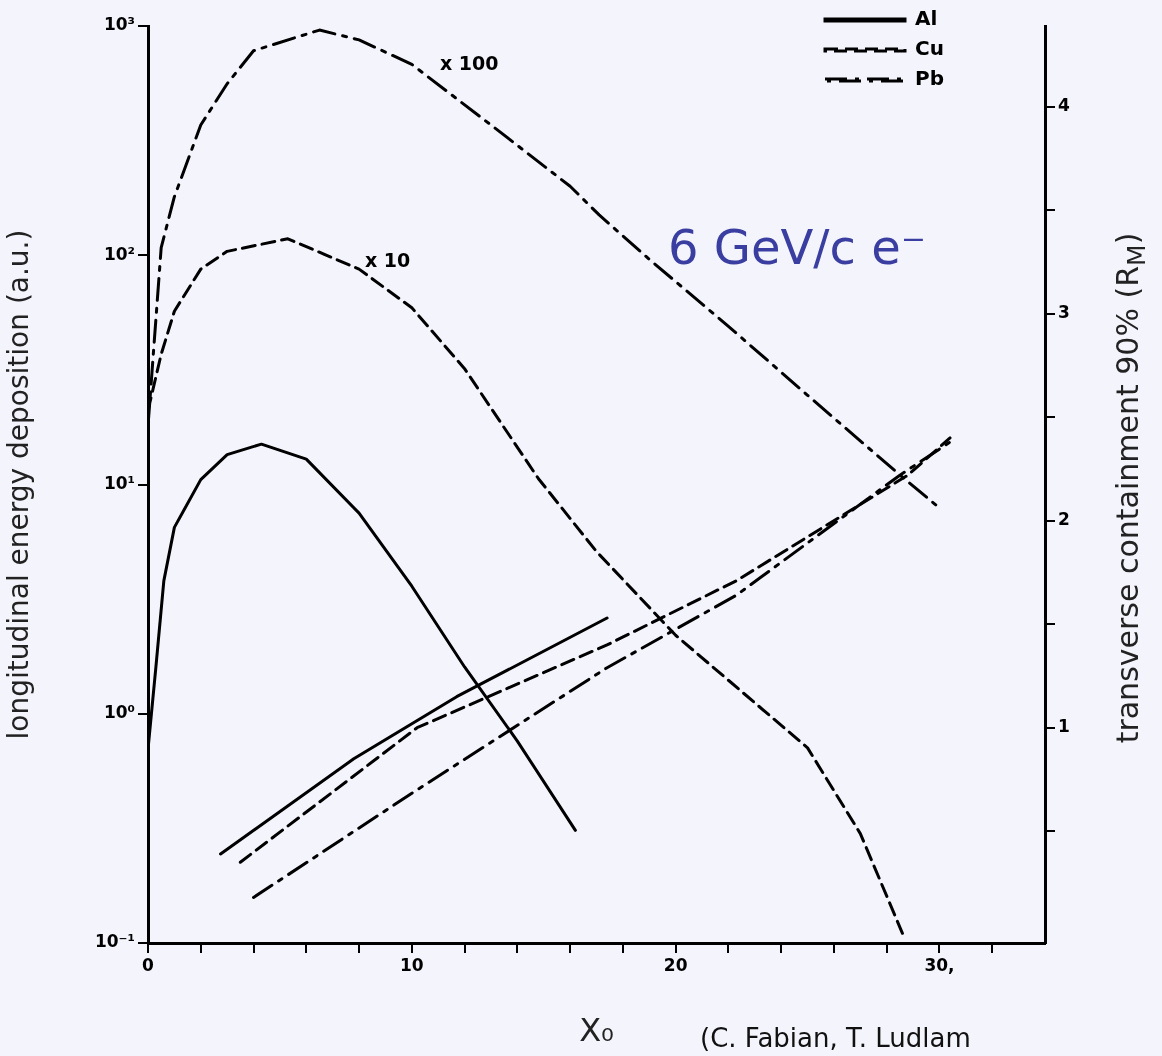 This screenshot has width=1162, height=1056. What do you see at coordinates (388, 259) in the screenshot?
I see `annotation: x 10` at bounding box center [388, 259].